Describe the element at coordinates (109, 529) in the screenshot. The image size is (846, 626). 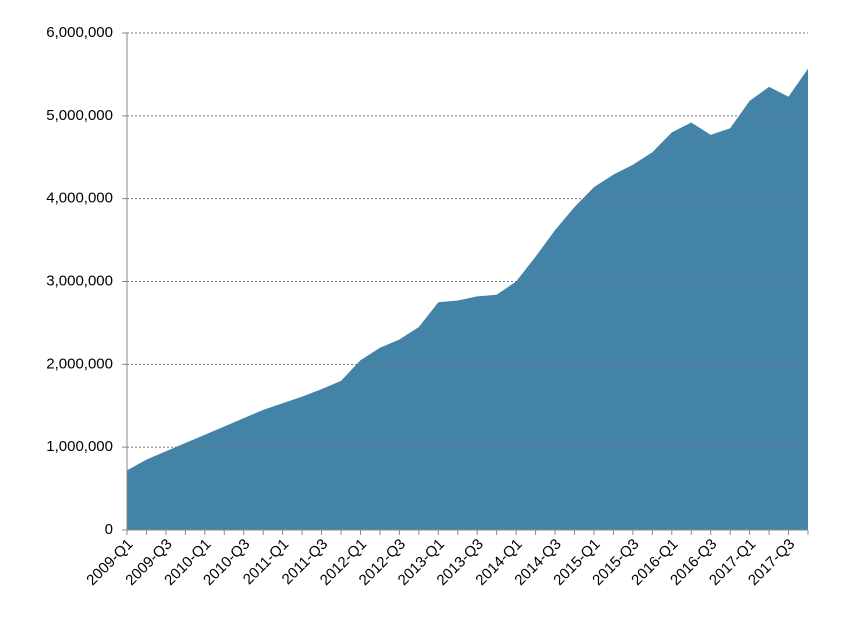
I see `y-tick-label: 0` at that location.